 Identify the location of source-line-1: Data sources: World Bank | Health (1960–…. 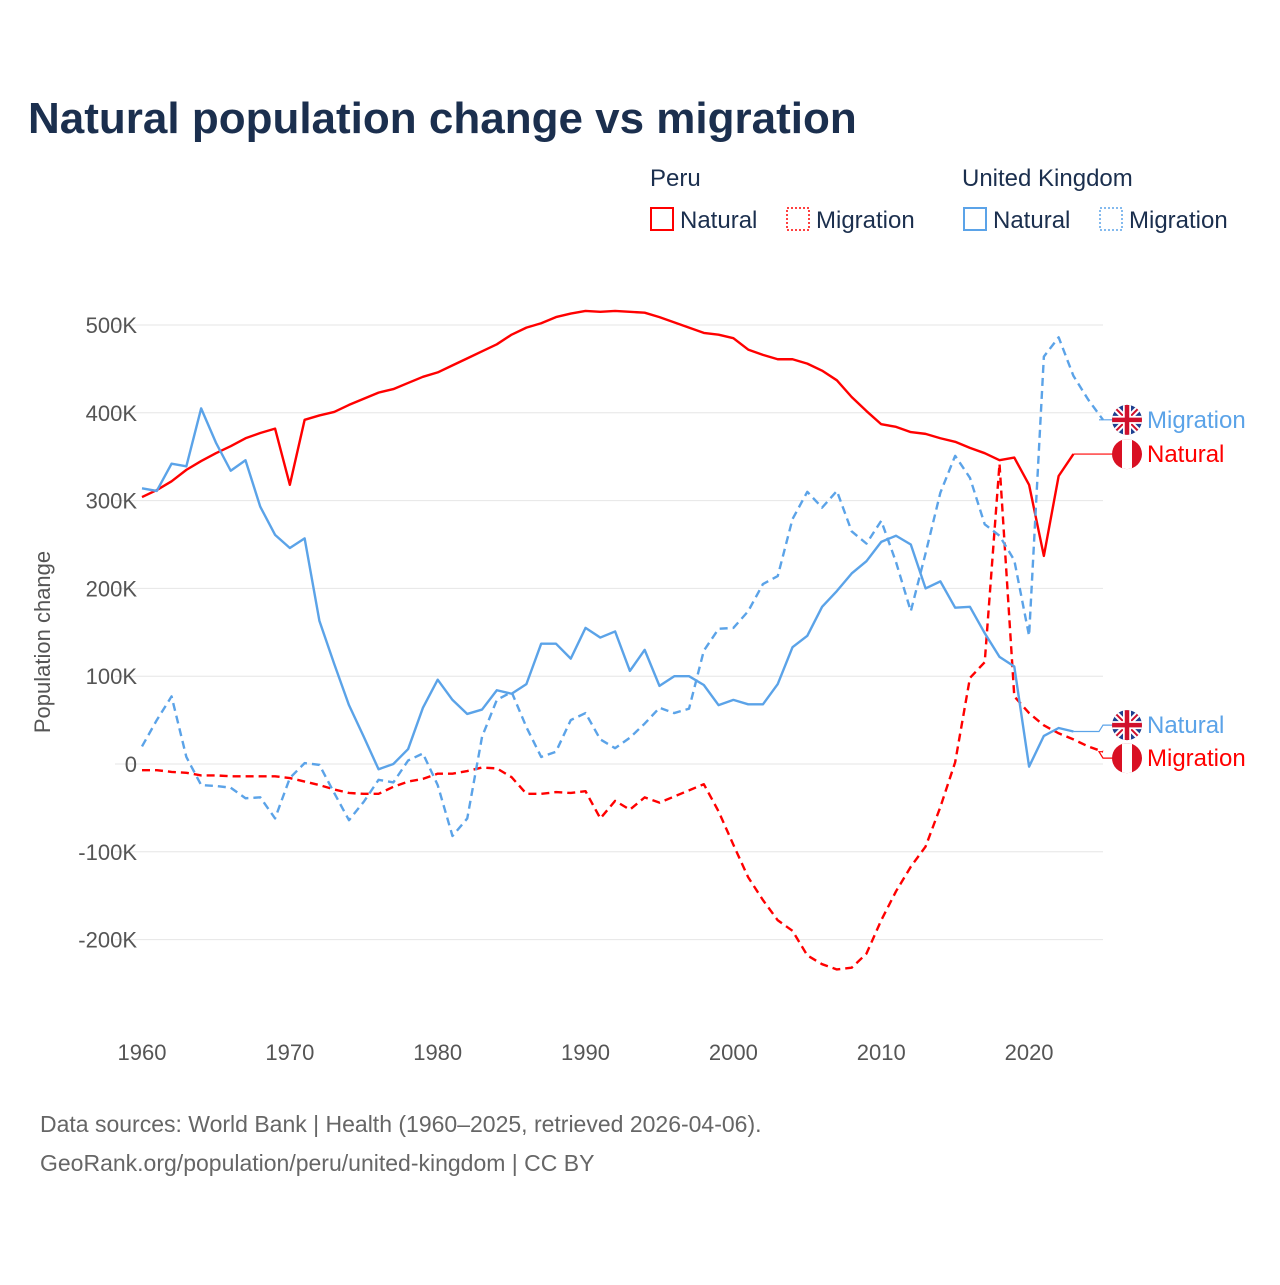
(401, 1124).